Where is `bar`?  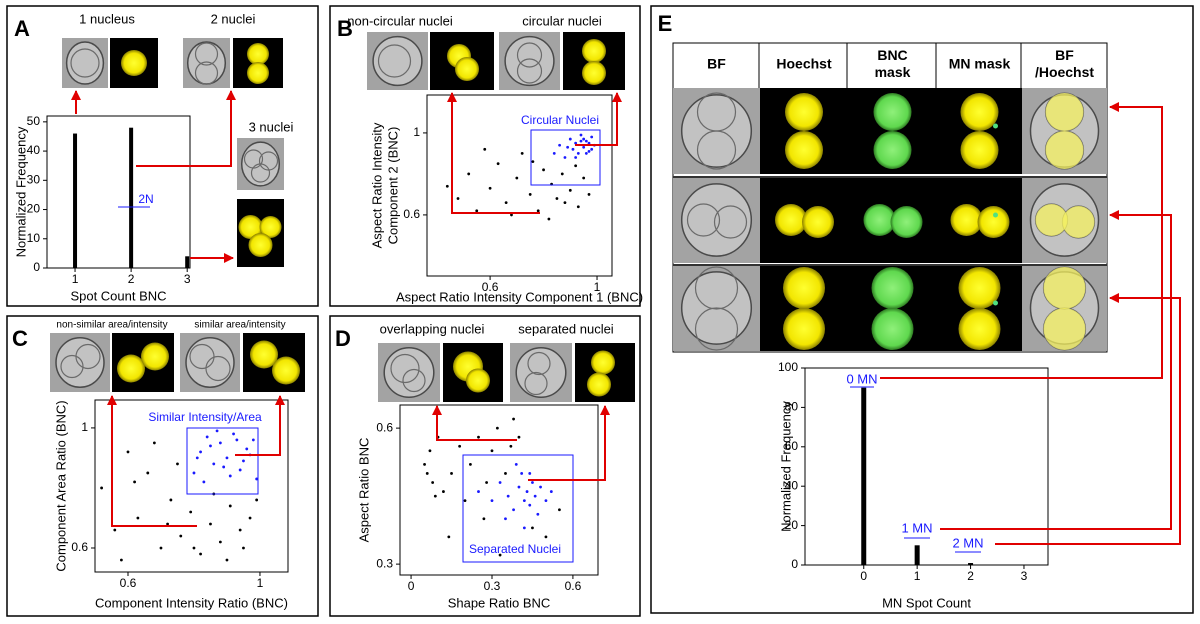
bar is located at coordinates (187, 262).